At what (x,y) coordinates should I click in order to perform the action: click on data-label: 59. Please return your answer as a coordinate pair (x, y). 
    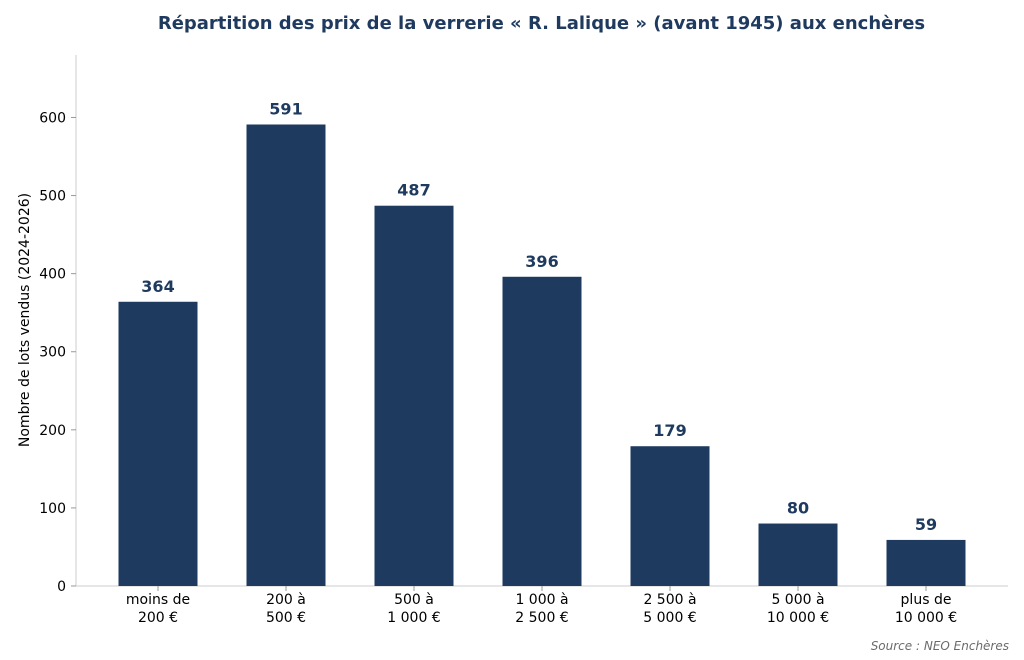
    Looking at the image, I should click on (926, 524).